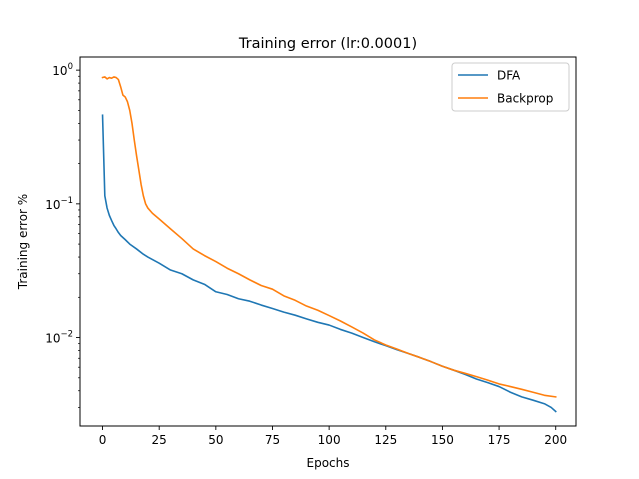  I want to click on x-axis-label: Epochs, so click(328, 463).